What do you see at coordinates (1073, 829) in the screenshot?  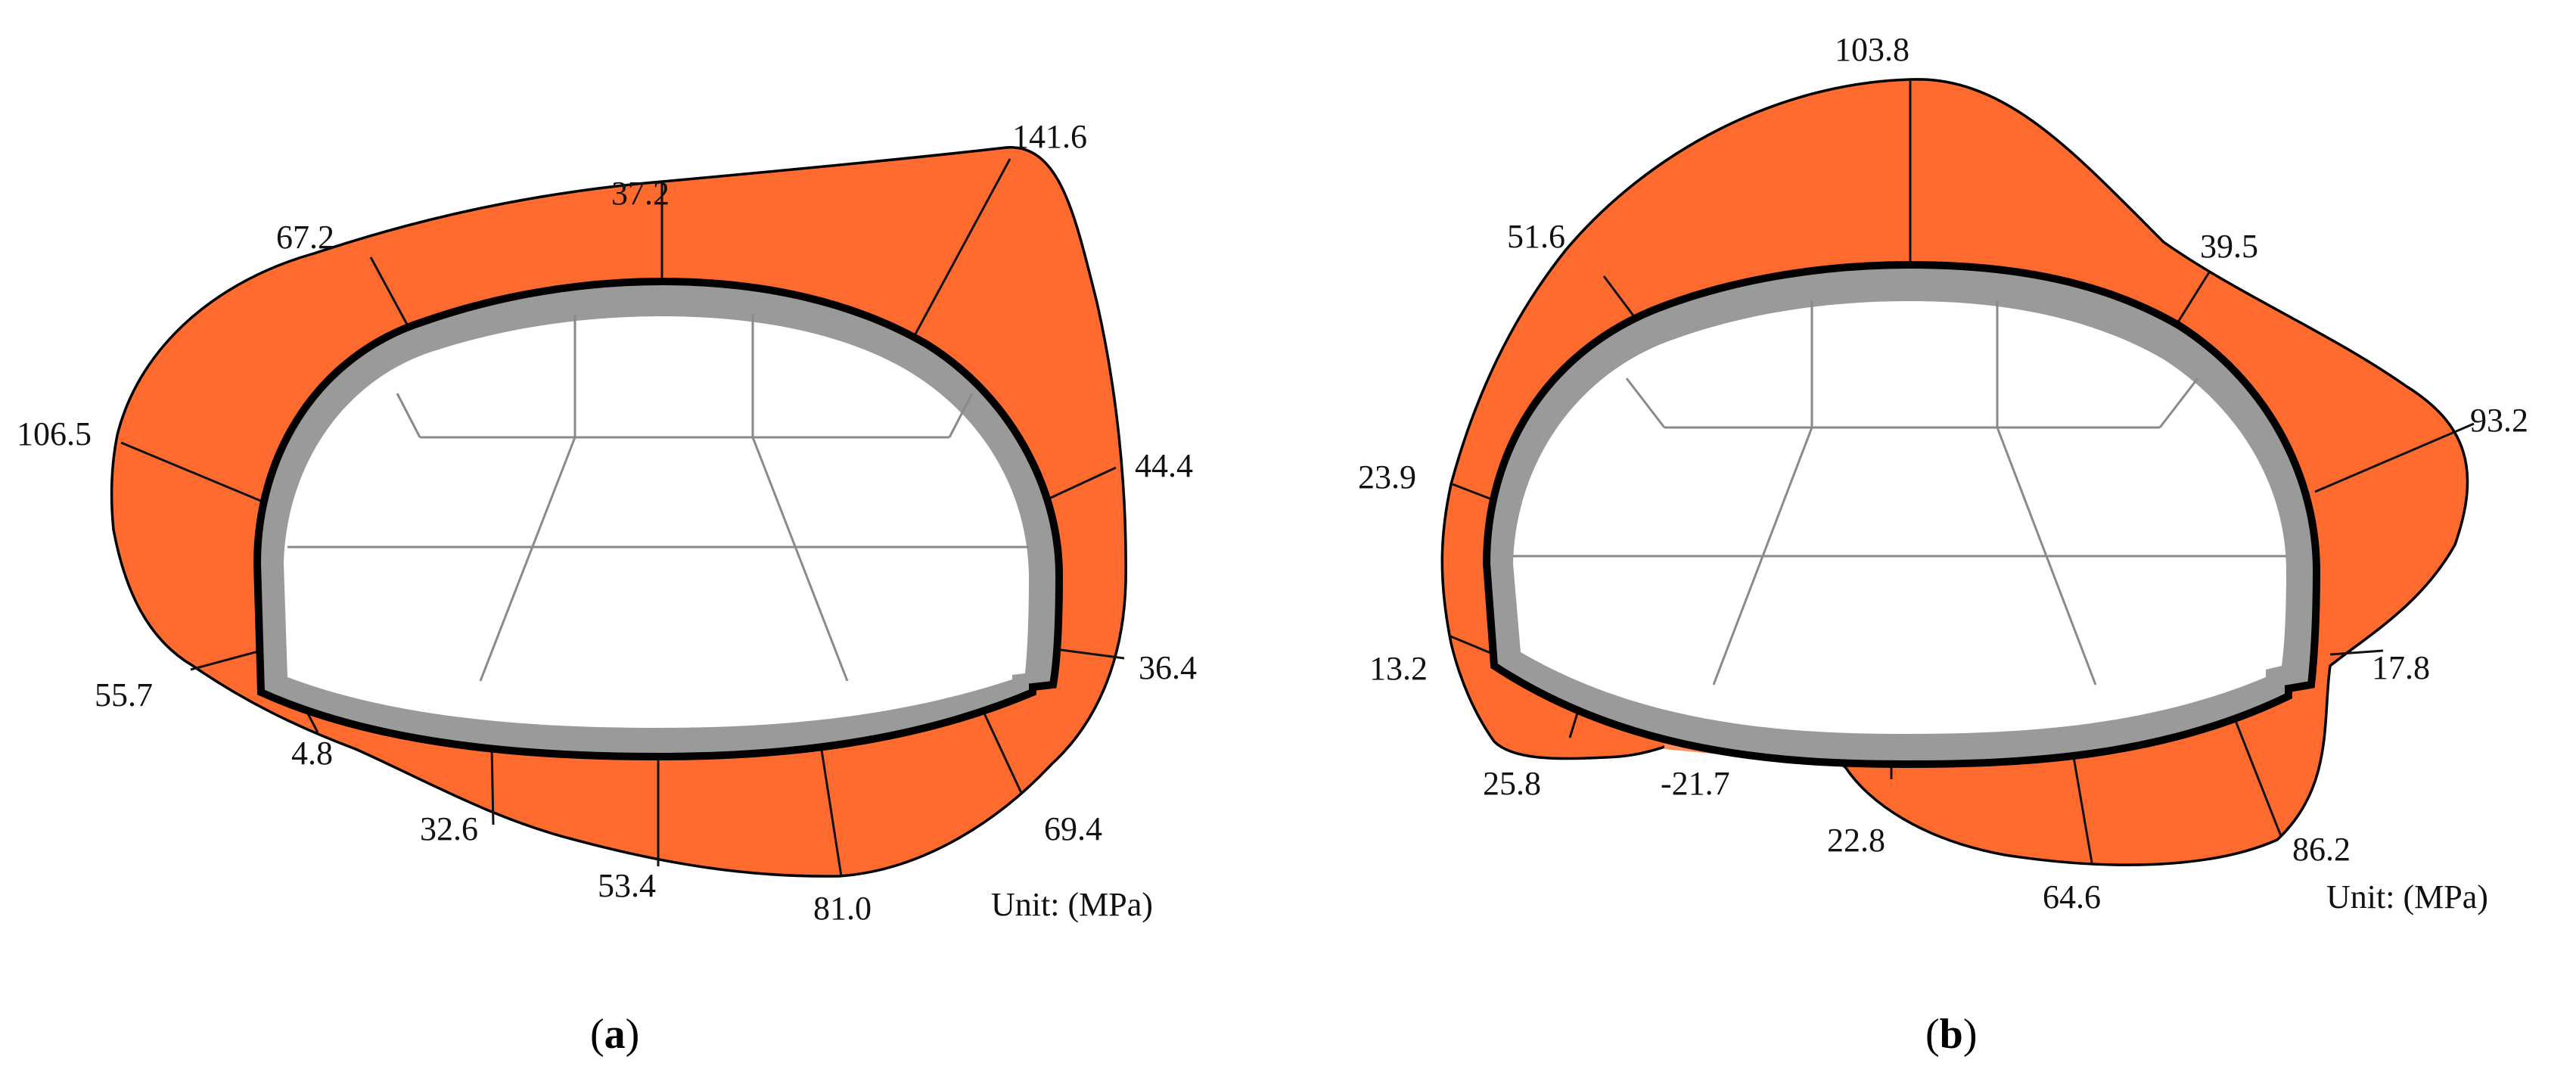 I see `panel-a-value-label: 69.4` at bounding box center [1073, 829].